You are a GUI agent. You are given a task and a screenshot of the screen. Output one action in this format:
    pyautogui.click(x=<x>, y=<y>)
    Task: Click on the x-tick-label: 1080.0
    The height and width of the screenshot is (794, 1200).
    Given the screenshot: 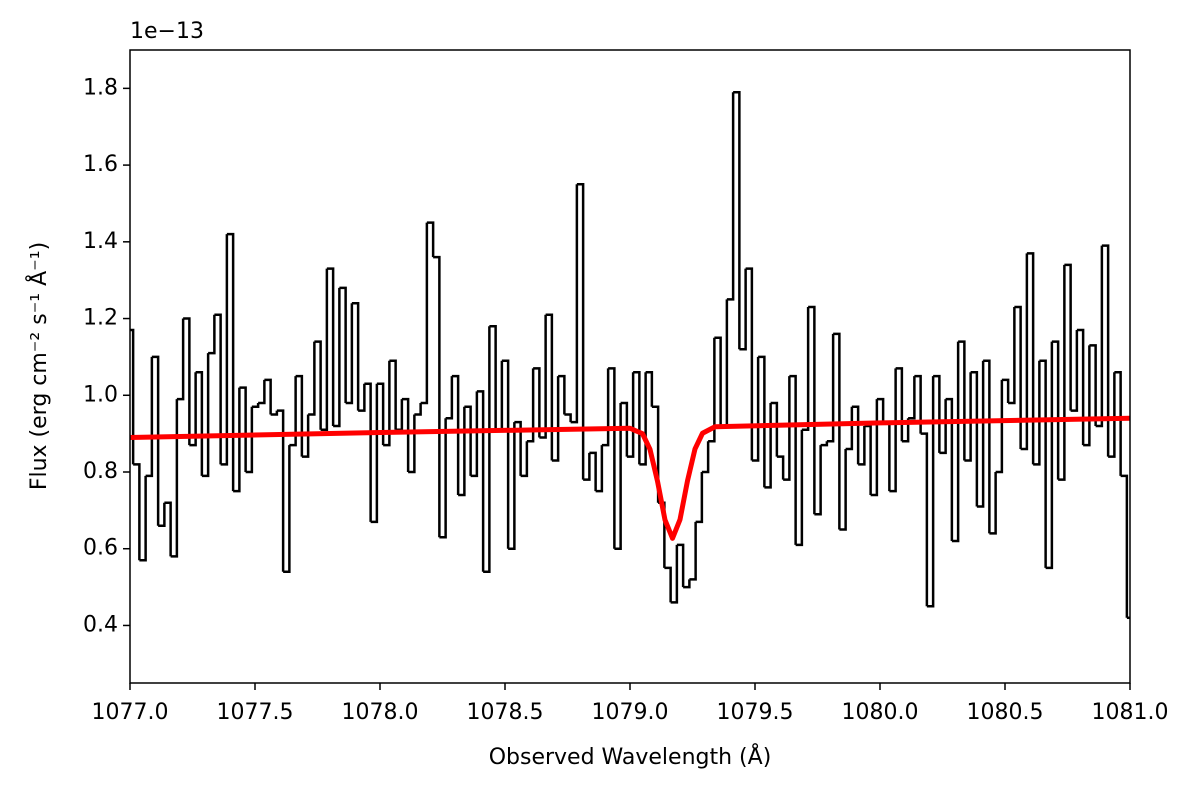 What is the action you would take?
    pyautogui.click(x=880, y=712)
    